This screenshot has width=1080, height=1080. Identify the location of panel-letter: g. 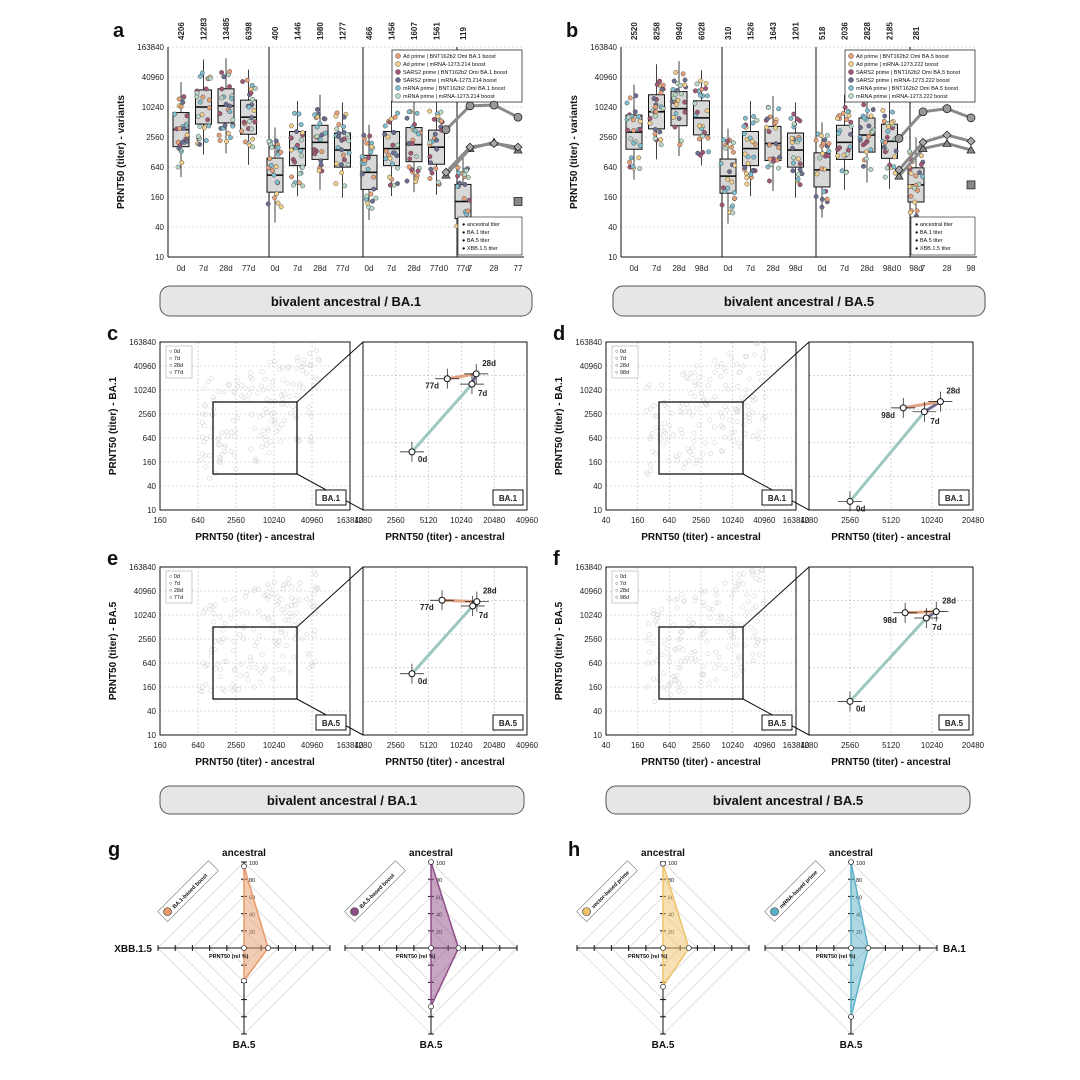
(114, 850).